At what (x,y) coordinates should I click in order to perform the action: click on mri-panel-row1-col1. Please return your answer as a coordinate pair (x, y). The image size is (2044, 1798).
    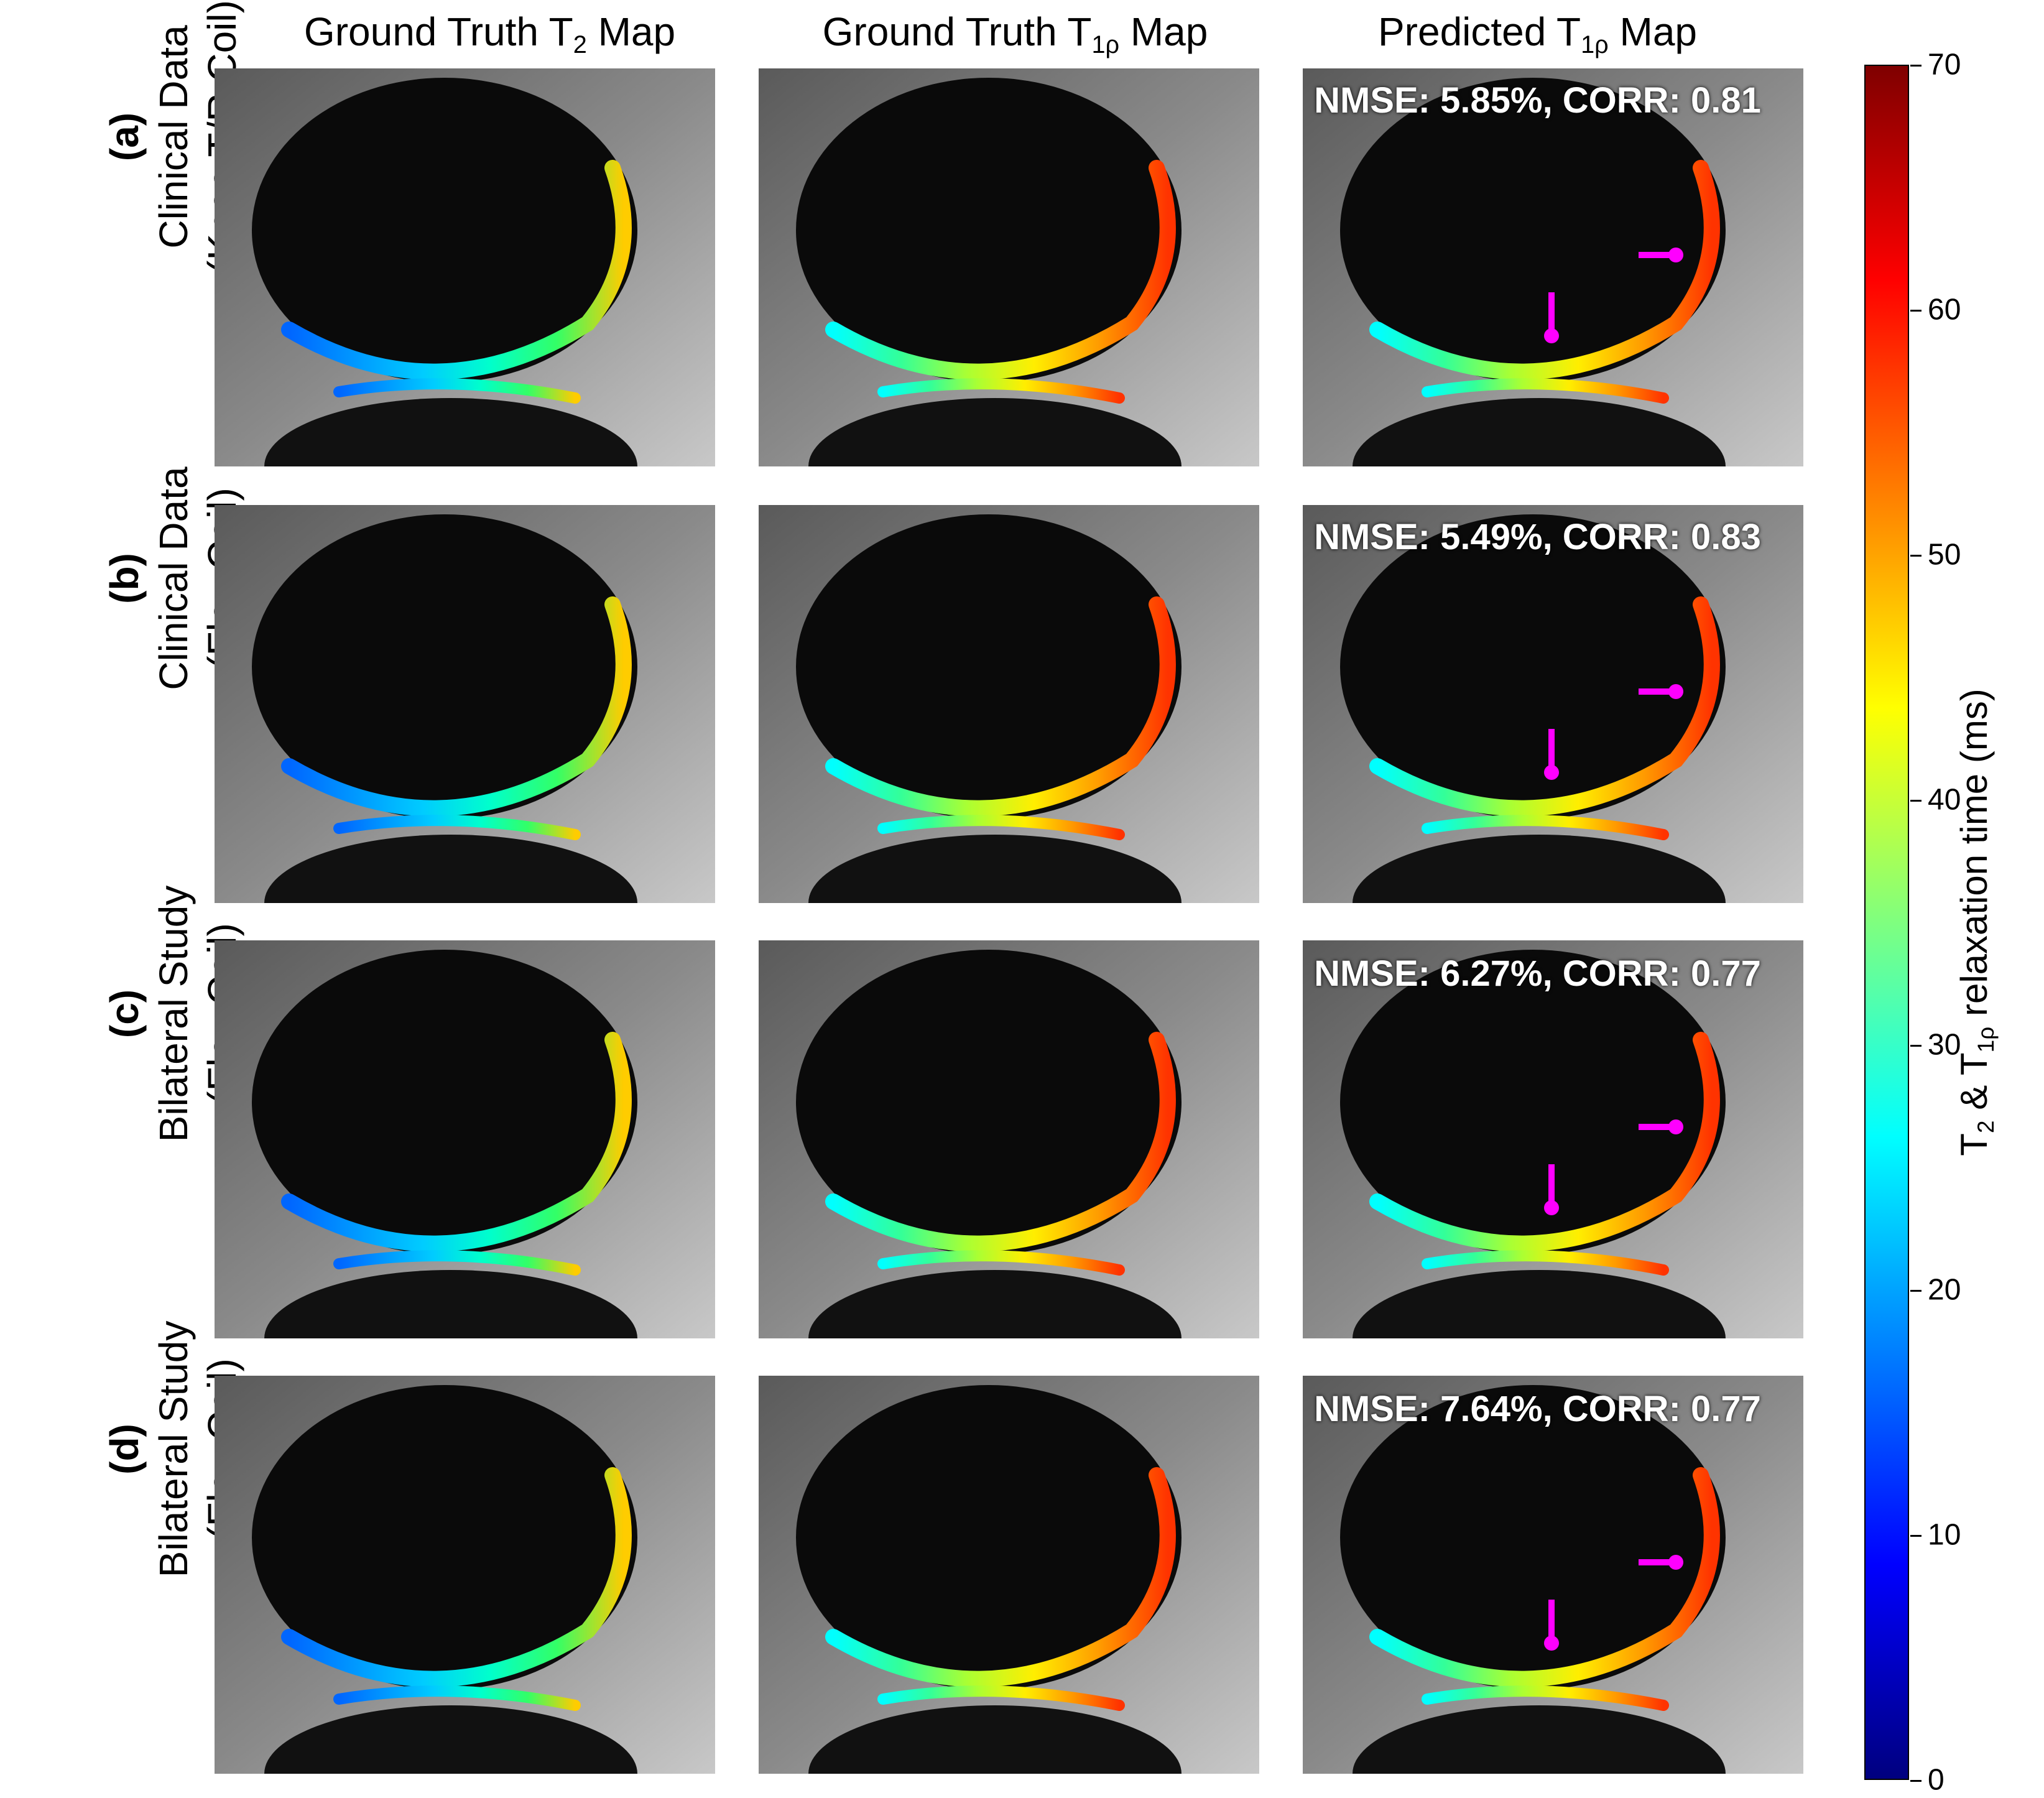
    Looking at the image, I should click on (465, 267).